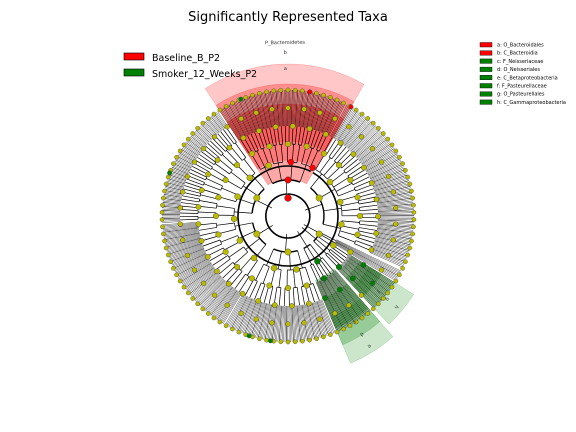 This screenshot has width=576, height=432. I want to click on sector-label-green-inner: e, so click(369, 345).